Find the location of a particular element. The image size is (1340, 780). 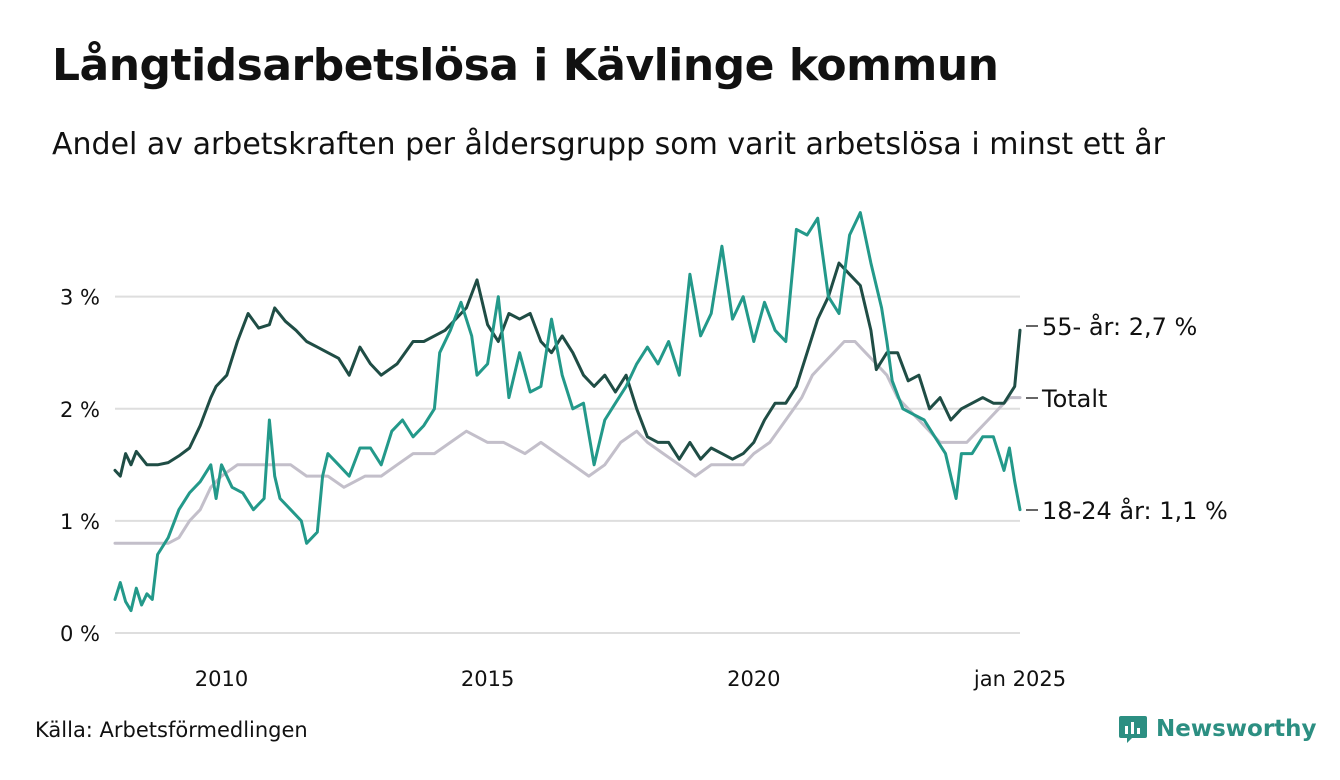

brand-logo: Newsworthy is located at coordinates (1217, 729).